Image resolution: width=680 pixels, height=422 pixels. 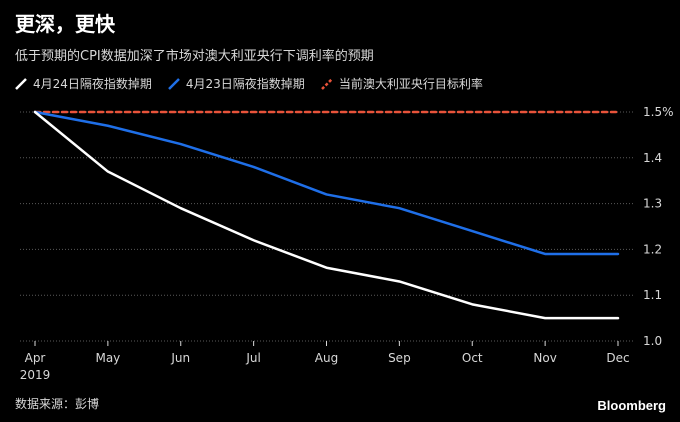 What do you see at coordinates (252, 358) in the screenshot?
I see `x-tick-label: Jul` at bounding box center [252, 358].